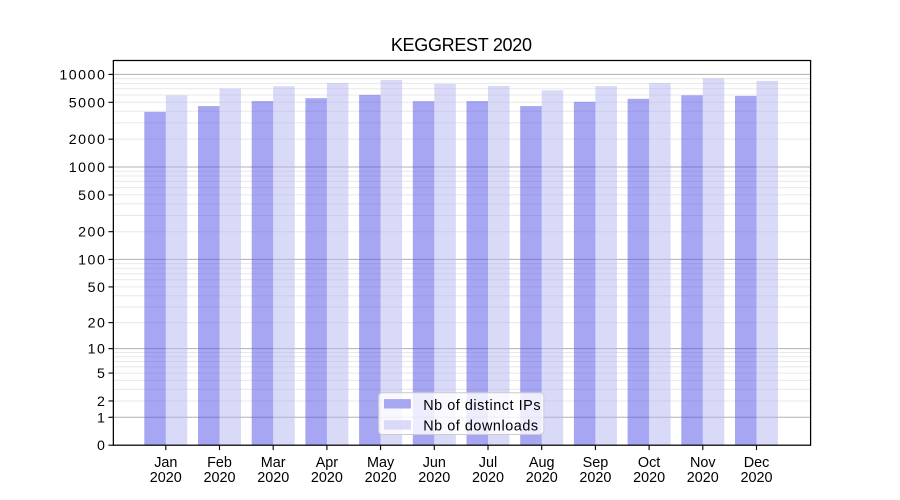  I want to click on svg-text: Sep, so click(596, 463).